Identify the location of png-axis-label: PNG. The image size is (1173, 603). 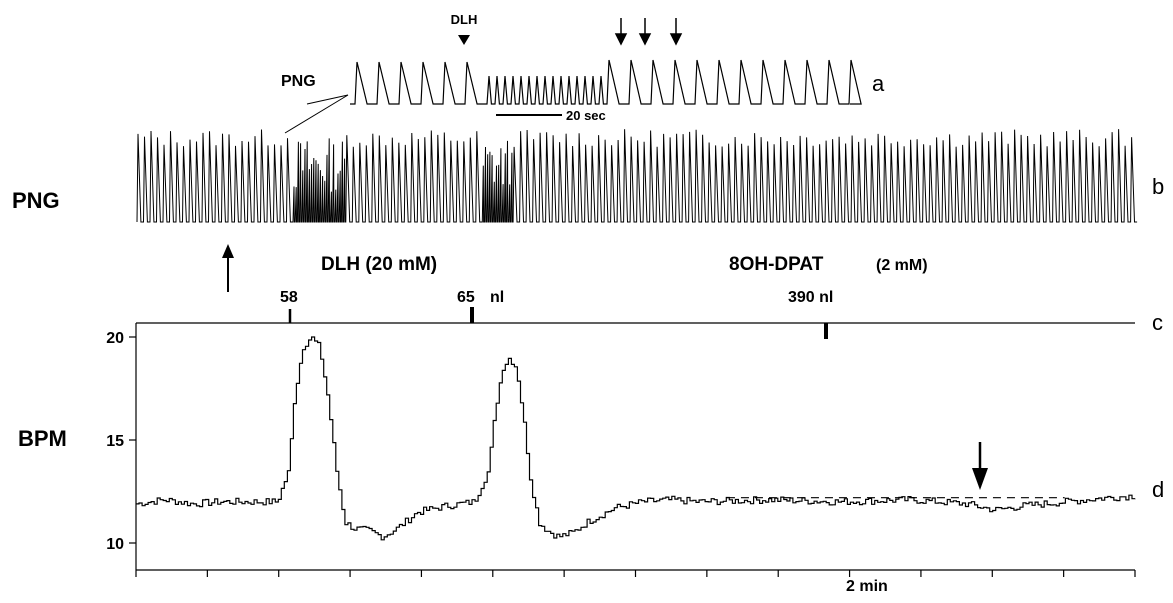
(36, 200).